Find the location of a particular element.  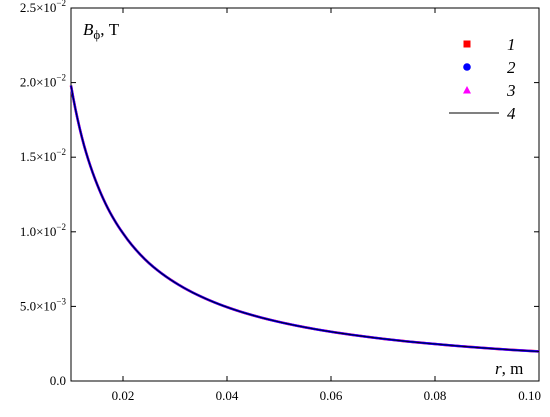

x-tick-label-4: 0.10 is located at coordinates (529, 395).